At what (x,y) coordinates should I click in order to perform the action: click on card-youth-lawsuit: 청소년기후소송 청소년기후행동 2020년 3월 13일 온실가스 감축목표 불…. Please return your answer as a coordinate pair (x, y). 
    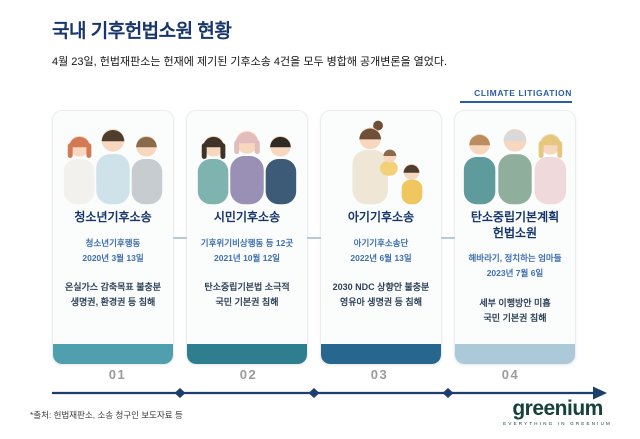
    Looking at the image, I should click on (113, 237).